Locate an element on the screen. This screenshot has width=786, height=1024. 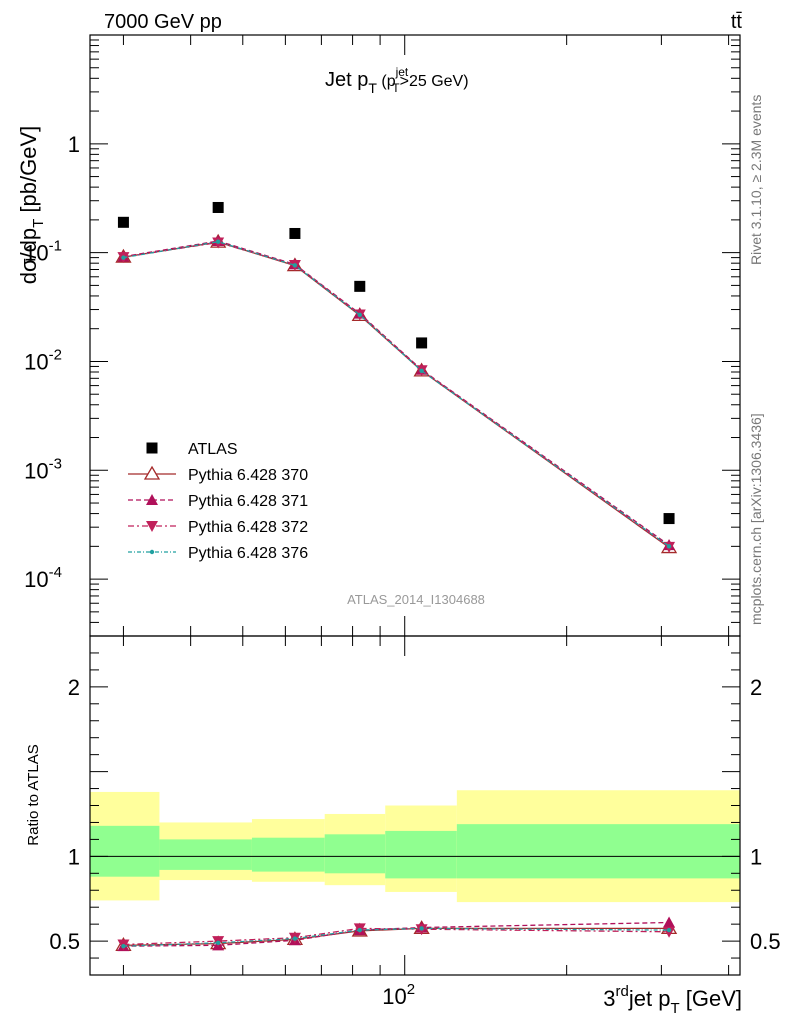
y-tick-label-exp: -2 is located at coordinates (55, 354).